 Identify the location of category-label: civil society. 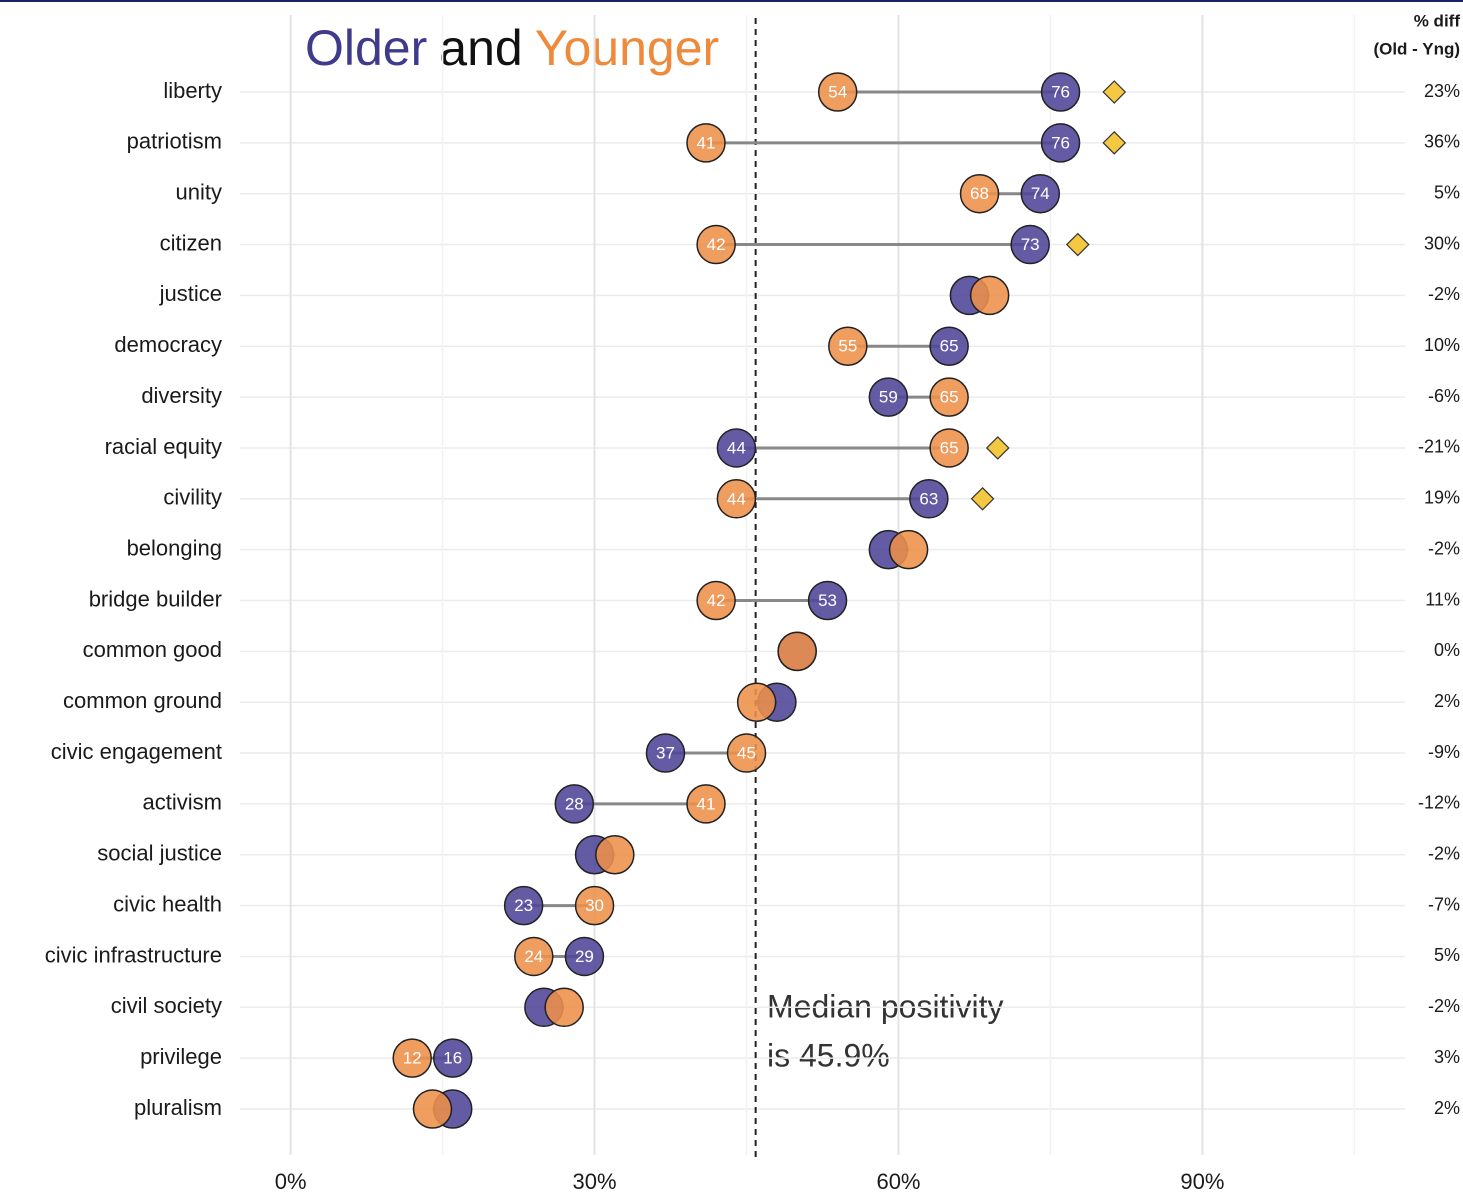
(166, 1005).